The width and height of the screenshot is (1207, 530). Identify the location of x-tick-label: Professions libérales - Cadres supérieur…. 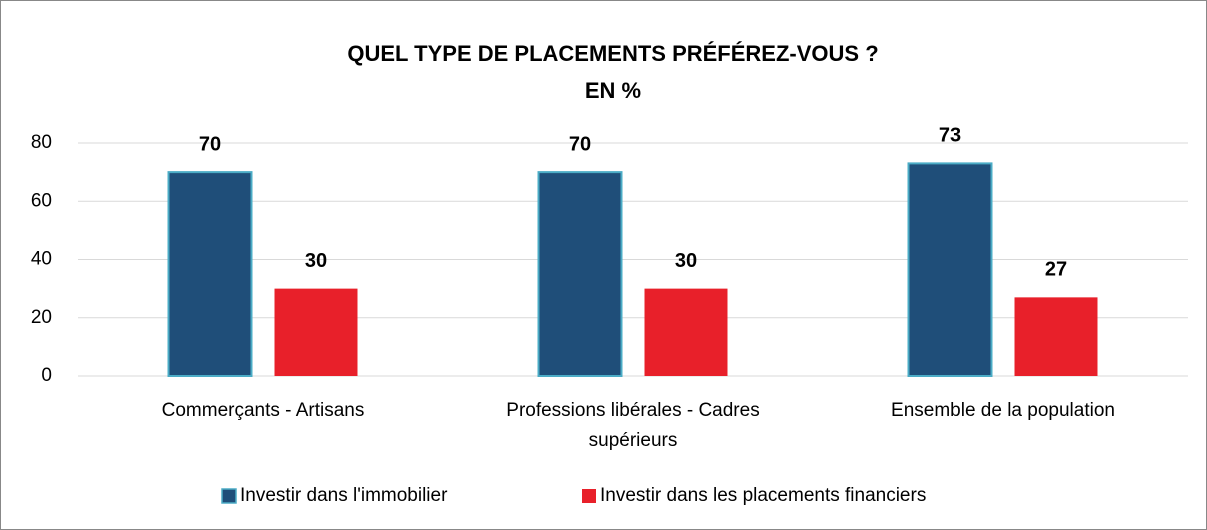
(633, 425).